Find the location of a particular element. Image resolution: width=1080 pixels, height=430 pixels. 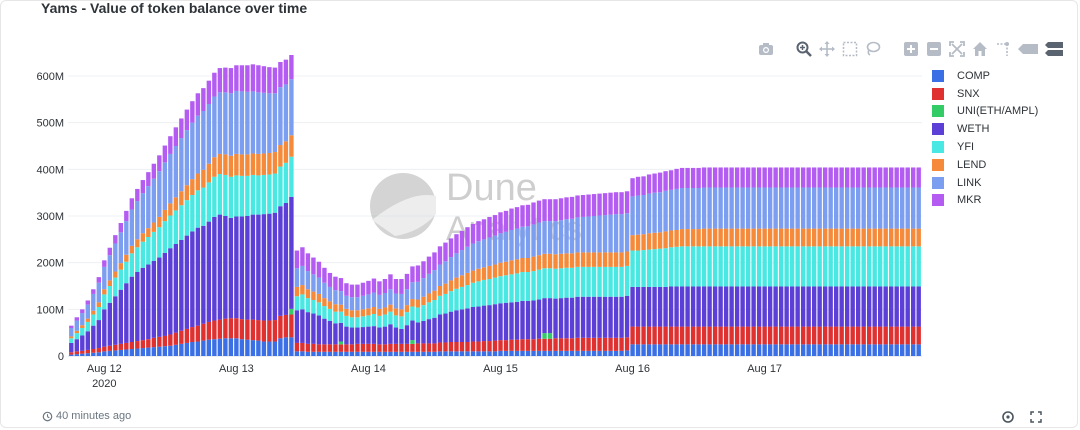

spike-lines-icon is located at coordinates (1003, 49).